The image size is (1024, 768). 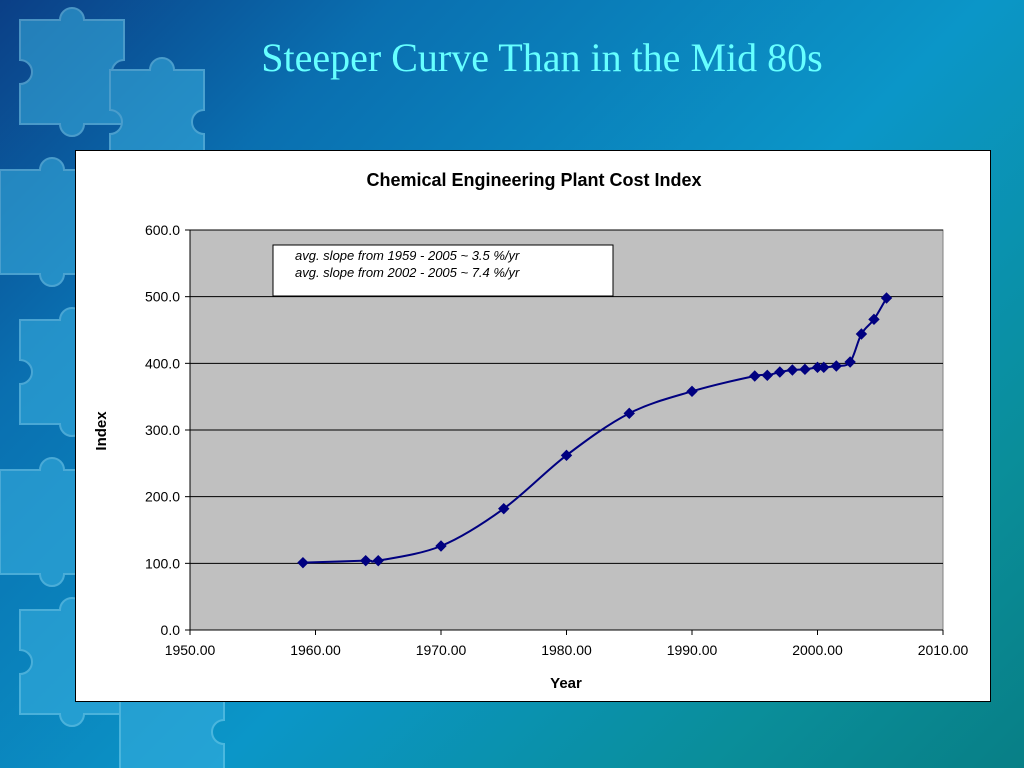 I want to click on annotation-line-1: avg. slope from 1959 - 2005 ~ 3.5 %/yr, so click(x=407, y=255).